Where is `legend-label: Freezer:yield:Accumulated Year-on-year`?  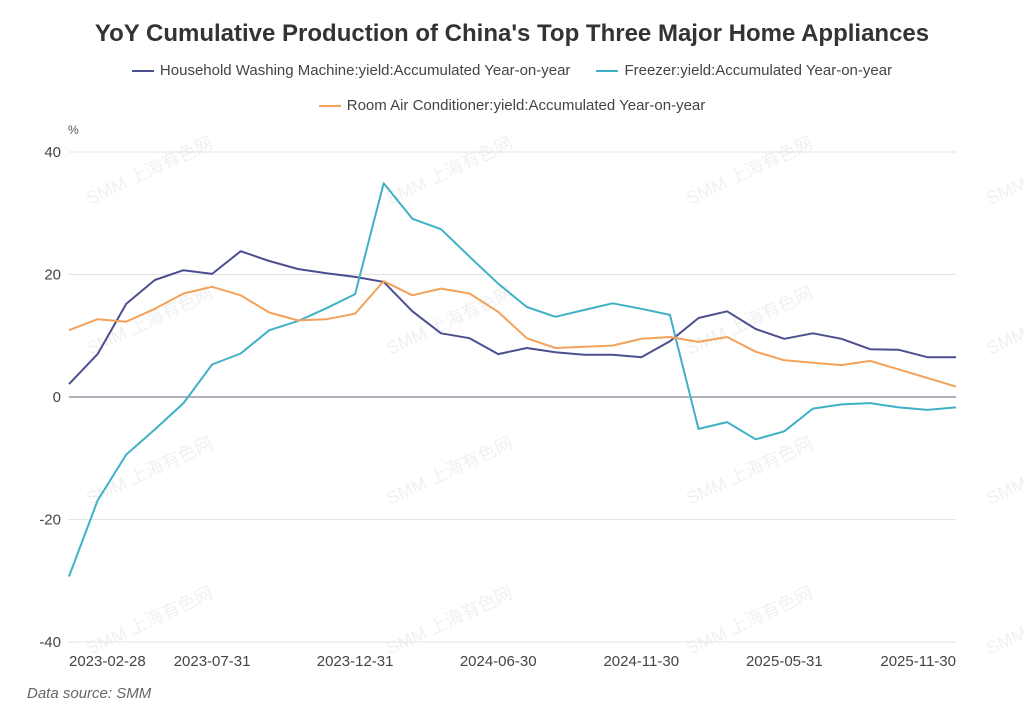 legend-label: Freezer:yield:Accumulated Year-on-year is located at coordinates (758, 70).